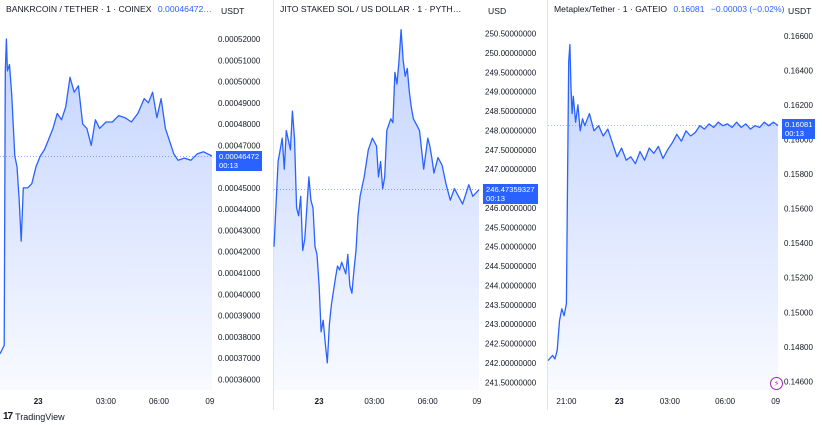 This screenshot has width=822, height=425. I want to click on y-tick-label: 244.50000000, so click(511, 266).